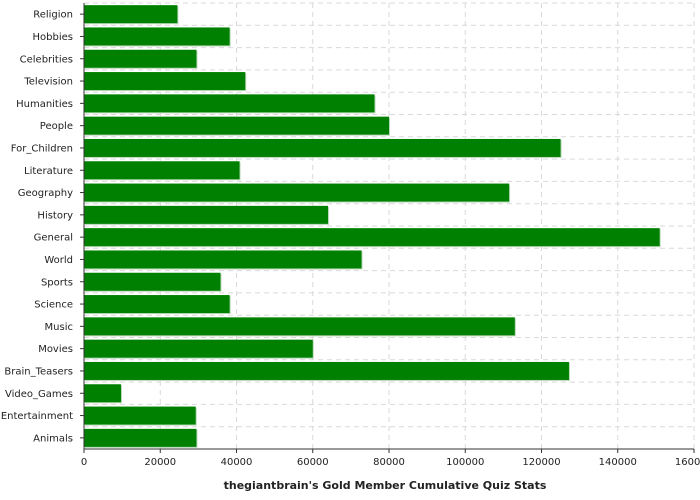 Image resolution: width=700 pixels, height=500 pixels. What do you see at coordinates (236, 125) in the screenshot?
I see `bar-people` at bounding box center [236, 125].